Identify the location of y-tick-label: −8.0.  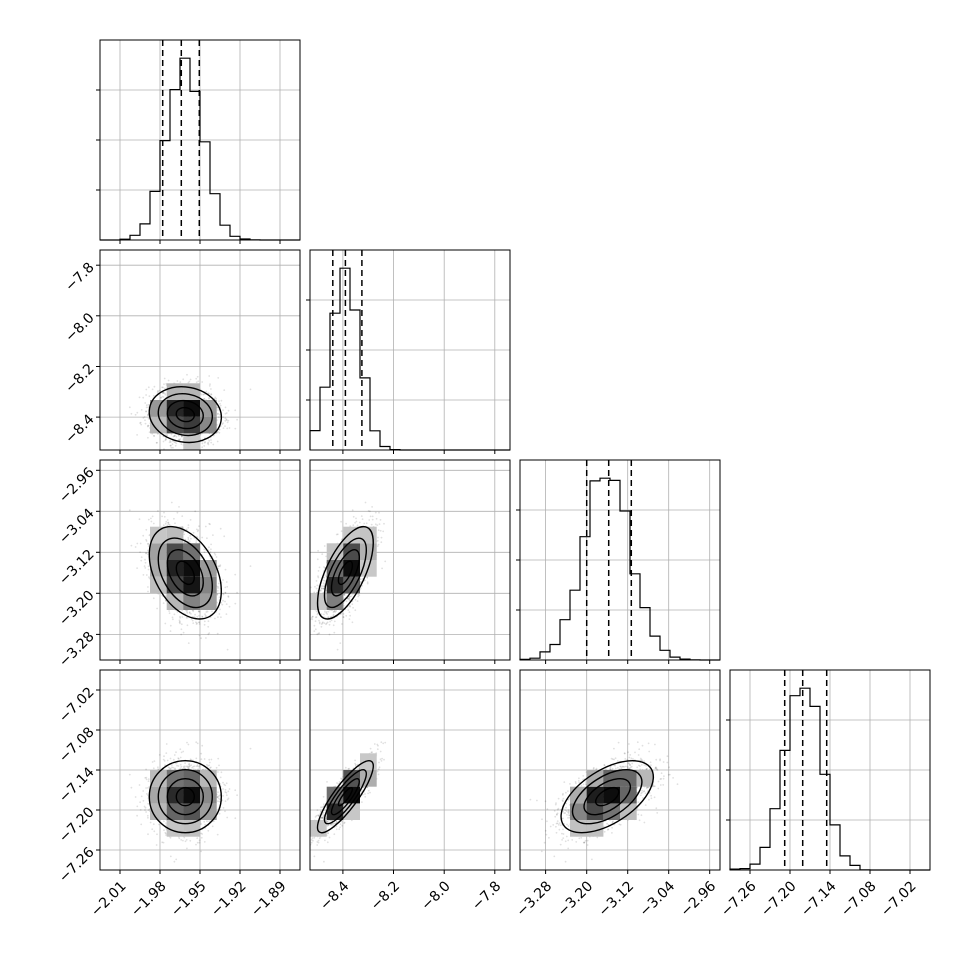
(79, 327).